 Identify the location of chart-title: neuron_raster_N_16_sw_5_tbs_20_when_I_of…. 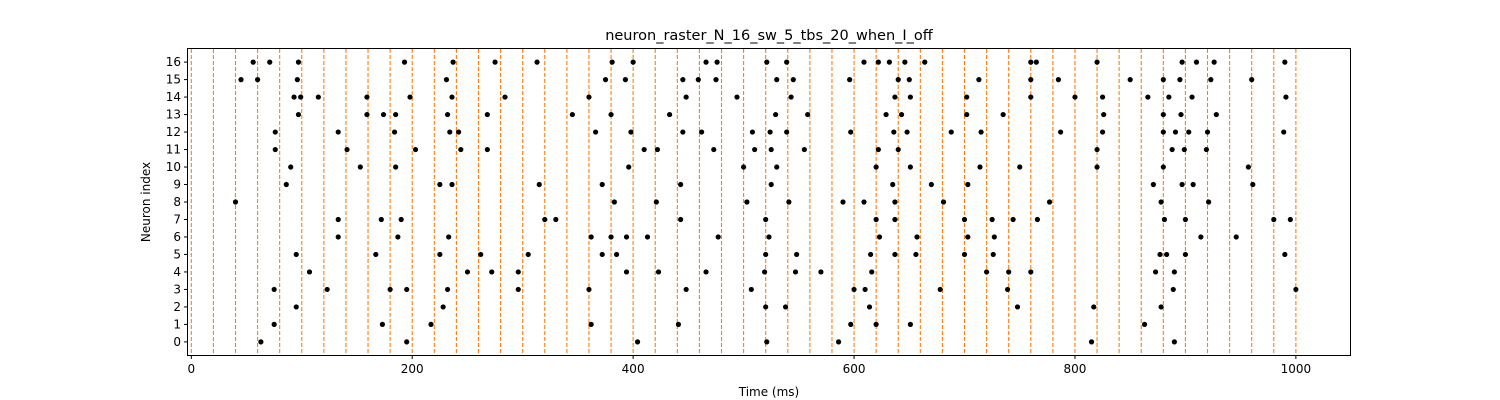
(769, 36).